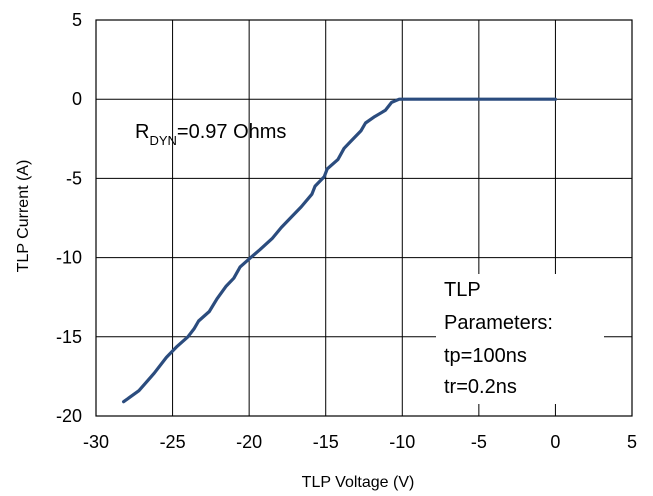 The image size is (653, 496). I want to click on x-tick-label: -20, so click(249, 442).